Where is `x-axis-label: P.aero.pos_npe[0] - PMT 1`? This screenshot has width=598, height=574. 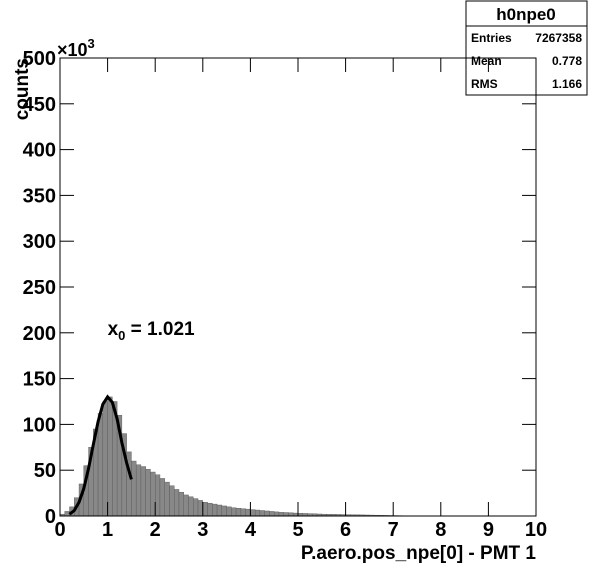
x-axis-label: P.aero.pos_npe[0] - PMT 1 is located at coordinates (419, 553).